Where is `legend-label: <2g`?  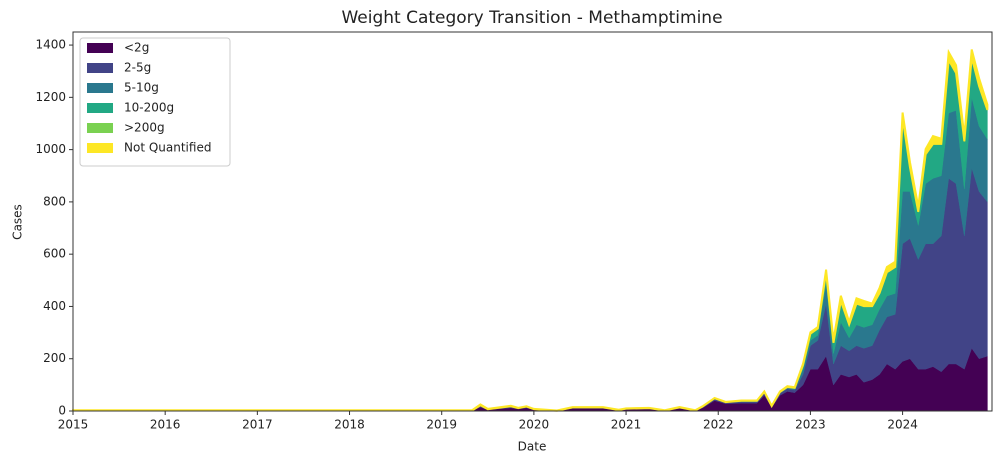 legend-label: <2g is located at coordinates (136, 48).